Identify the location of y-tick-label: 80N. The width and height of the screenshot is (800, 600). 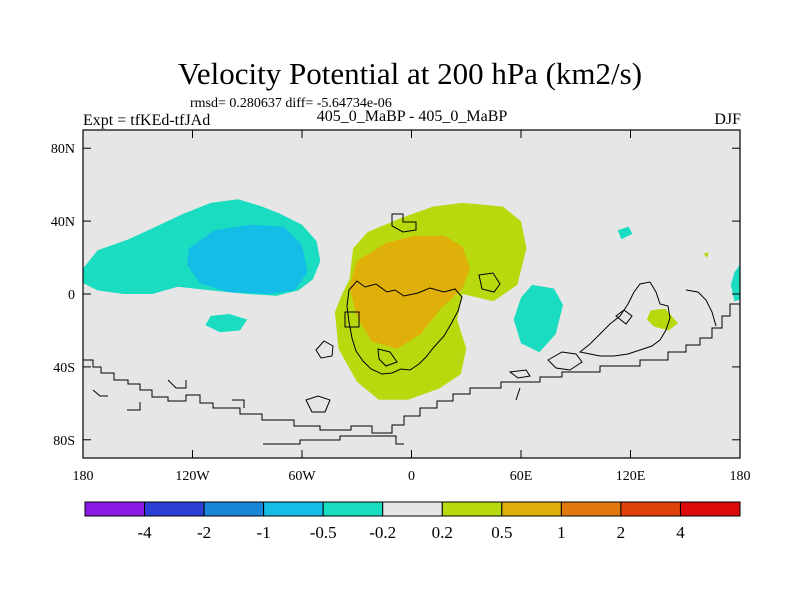
(63, 149).